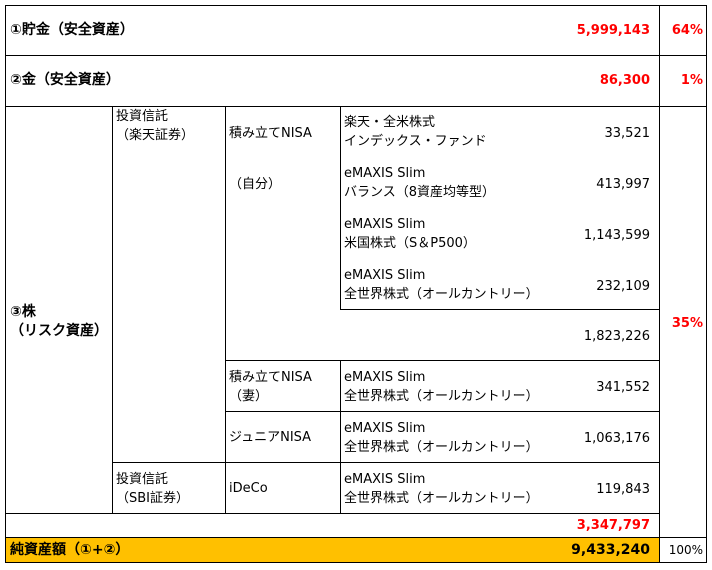 The image size is (712, 570). Describe the element at coordinates (623, 489) in the screenshot. I see `fund-amount: 119,843` at that location.